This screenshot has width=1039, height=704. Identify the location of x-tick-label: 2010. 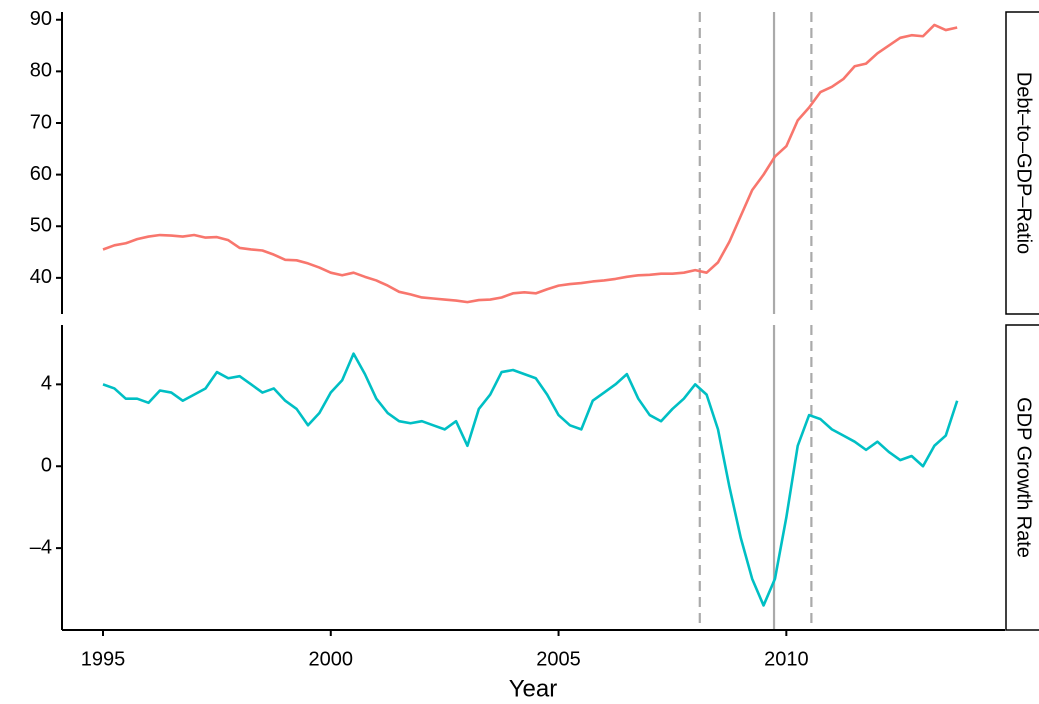
(786, 659).